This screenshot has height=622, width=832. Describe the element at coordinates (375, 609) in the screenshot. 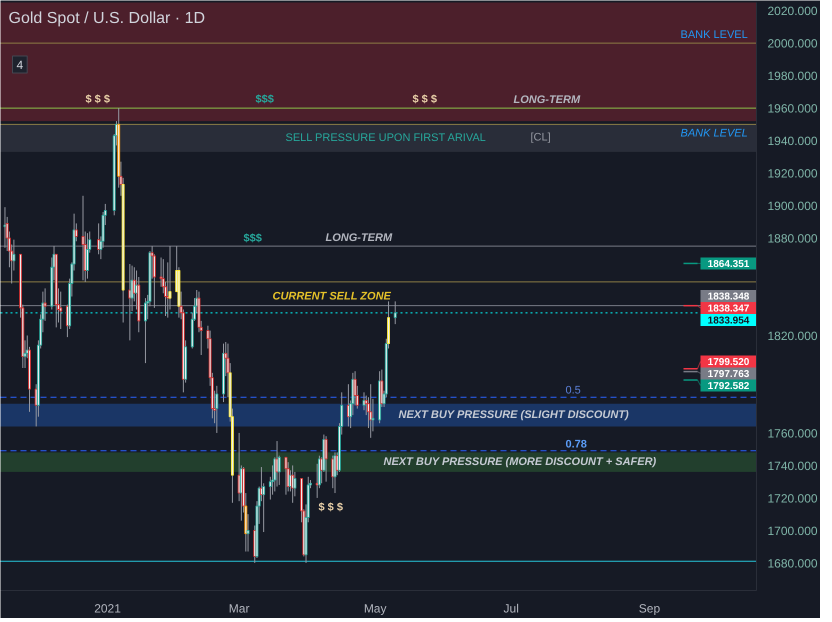

I see `x-tick-label: May` at that location.